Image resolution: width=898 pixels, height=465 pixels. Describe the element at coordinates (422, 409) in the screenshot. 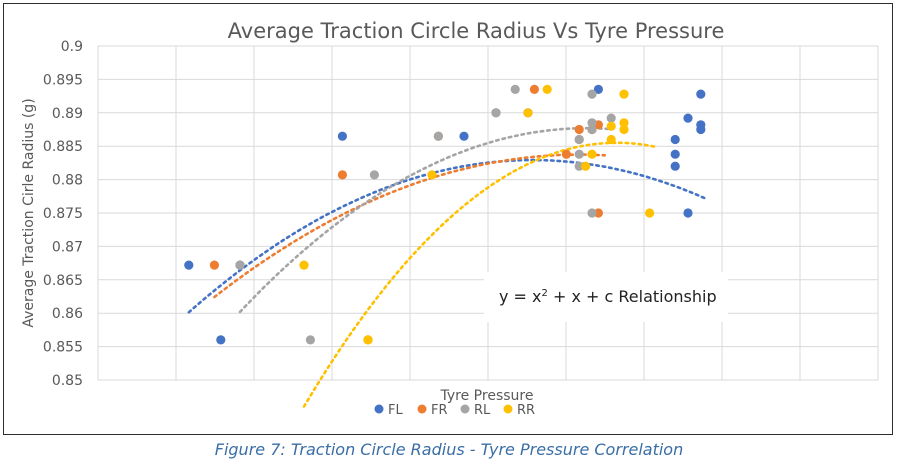

I see `legend-marker-fr` at that location.